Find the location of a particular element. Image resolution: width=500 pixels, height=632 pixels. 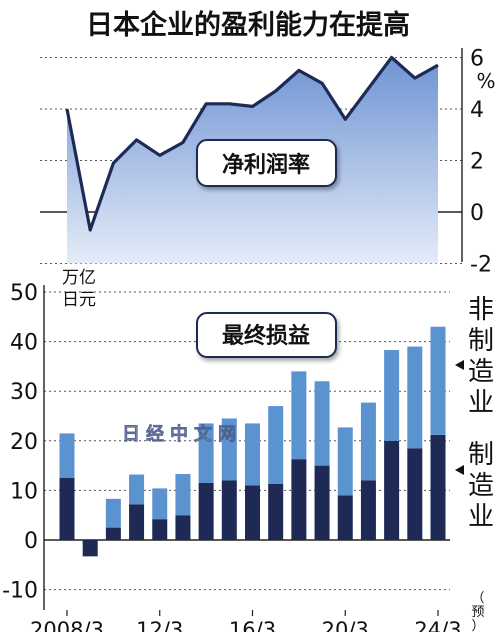

forecast-note: （预） is located at coordinates (477, 611).